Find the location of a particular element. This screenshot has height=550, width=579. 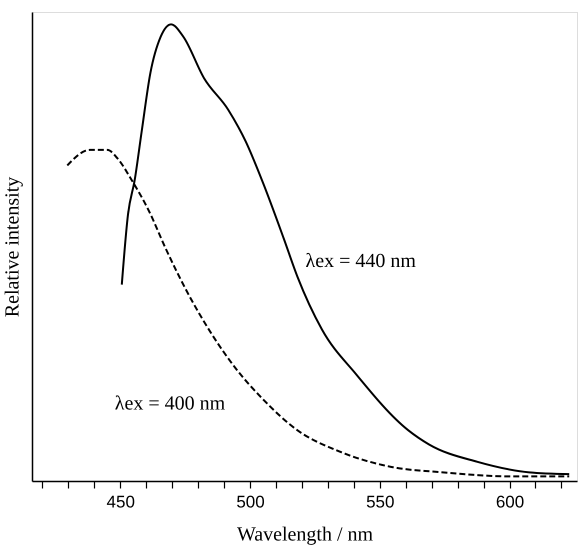

x-tick-label: 450 is located at coordinates (120, 502).